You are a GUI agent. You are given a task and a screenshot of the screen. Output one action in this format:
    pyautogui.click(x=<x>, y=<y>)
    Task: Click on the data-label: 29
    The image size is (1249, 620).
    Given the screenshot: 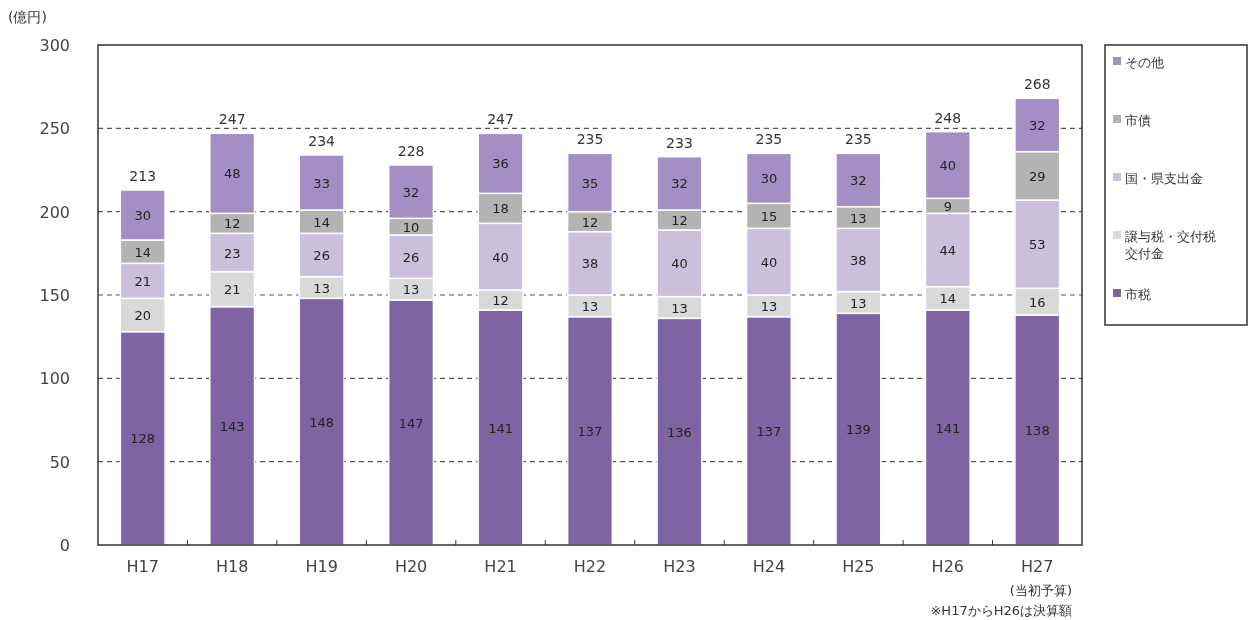 What is the action you would take?
    pyautogui.click(x=1037, y=176)
    